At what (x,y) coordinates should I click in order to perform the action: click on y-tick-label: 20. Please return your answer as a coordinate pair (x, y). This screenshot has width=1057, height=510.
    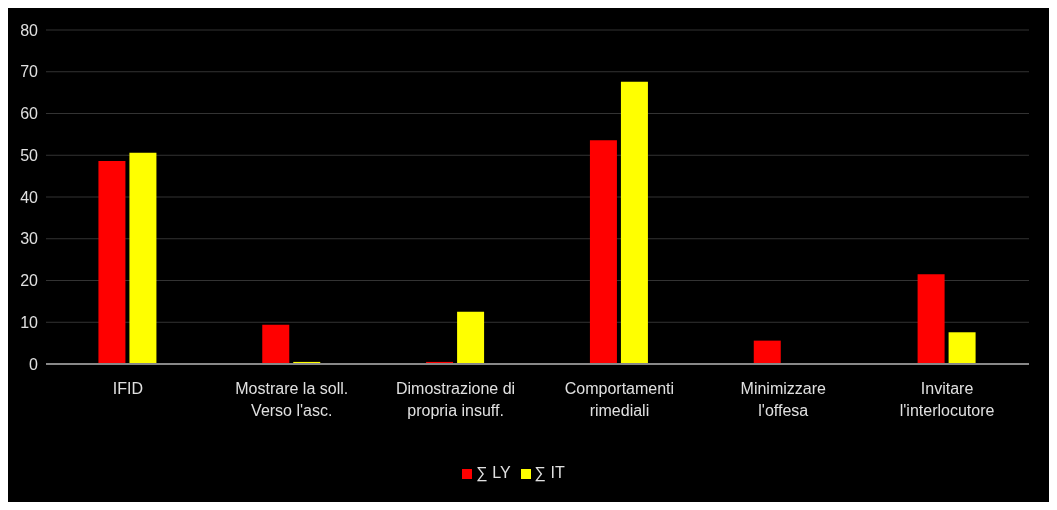
    Looking at the image, I should click on (29, 281).